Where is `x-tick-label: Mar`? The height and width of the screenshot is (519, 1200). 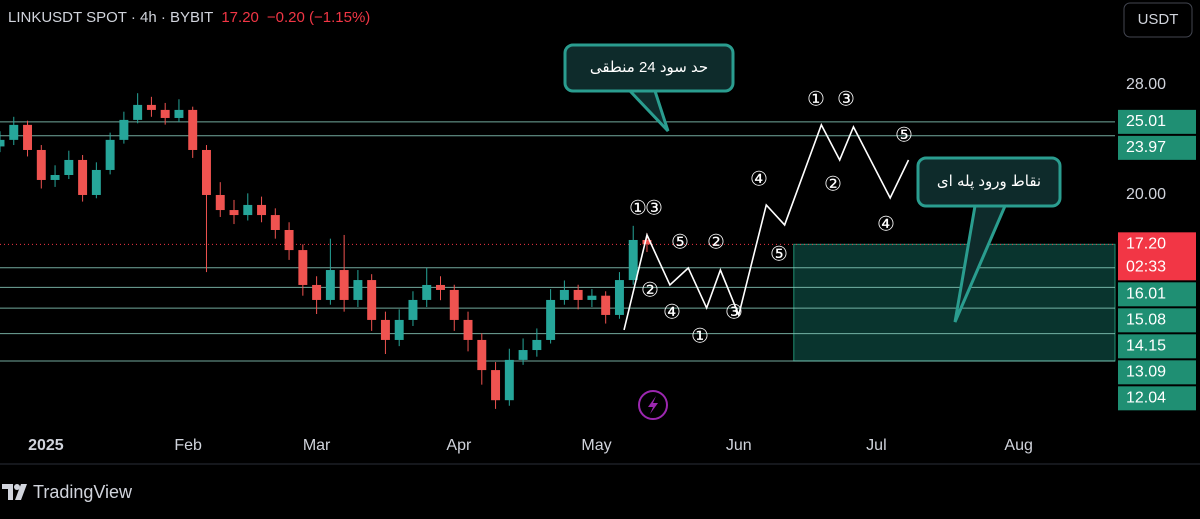 x-tick-label: Mar is located at coordinates (317, 445).